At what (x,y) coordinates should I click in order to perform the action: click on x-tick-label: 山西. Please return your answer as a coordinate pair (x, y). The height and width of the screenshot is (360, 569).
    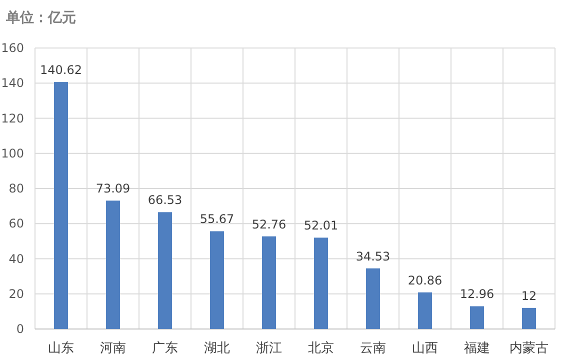
    Looking at the image, I should click on (425, 348).